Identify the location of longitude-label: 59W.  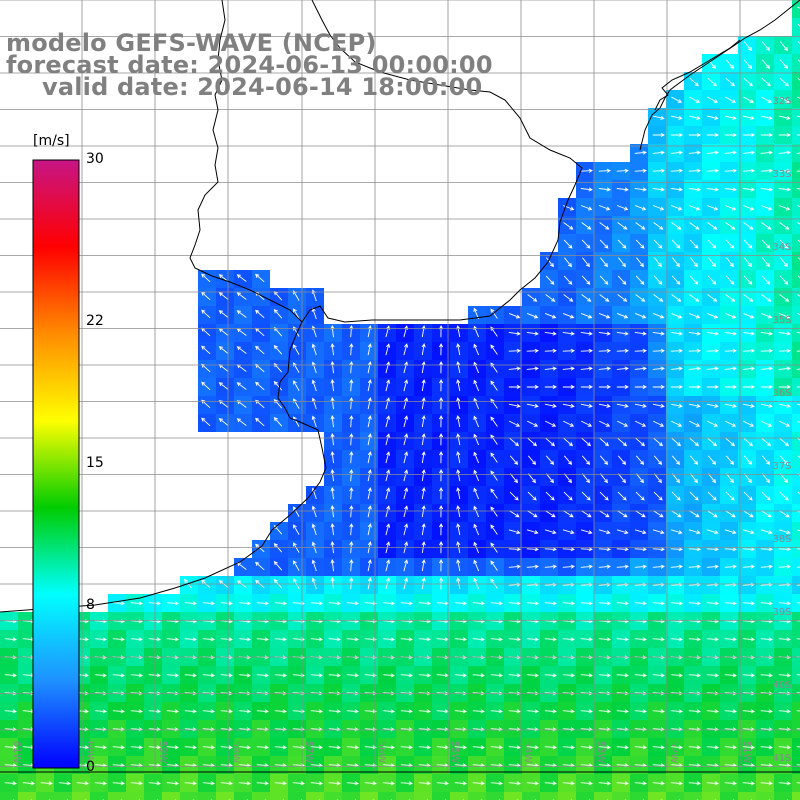
(162, 752).